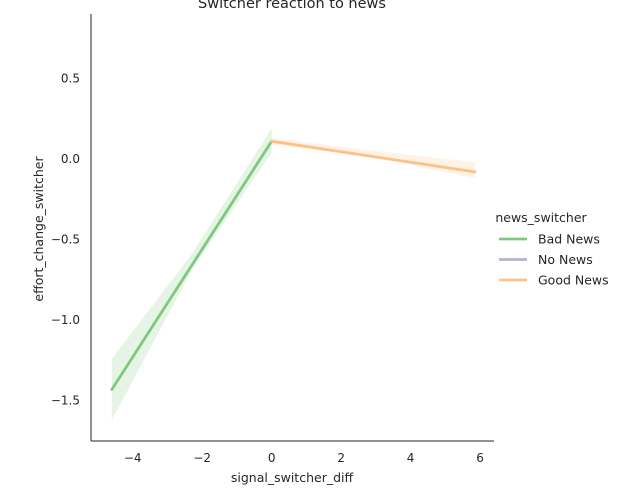  Describe the element at coordinates (70, 78) in the screenshot. I see `y-tick-label: 0.5` at that location.